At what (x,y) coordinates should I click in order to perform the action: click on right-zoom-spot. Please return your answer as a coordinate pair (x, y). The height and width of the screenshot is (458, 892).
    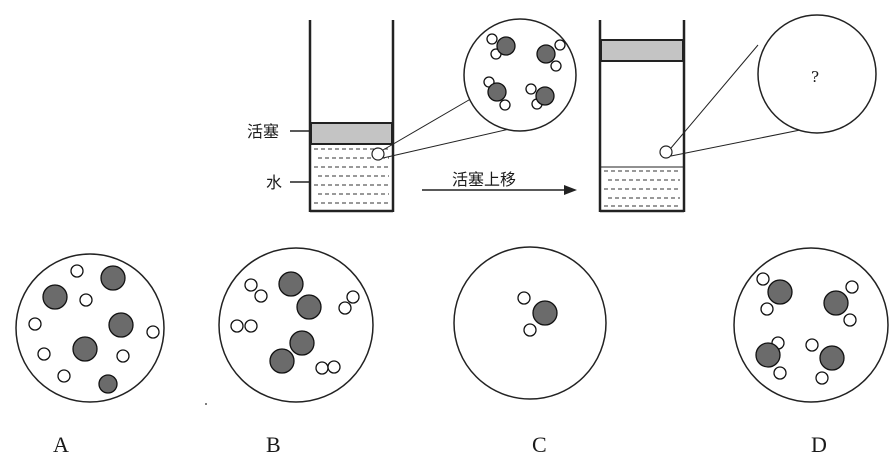
    Looking at the image, I should click on (666, 152).